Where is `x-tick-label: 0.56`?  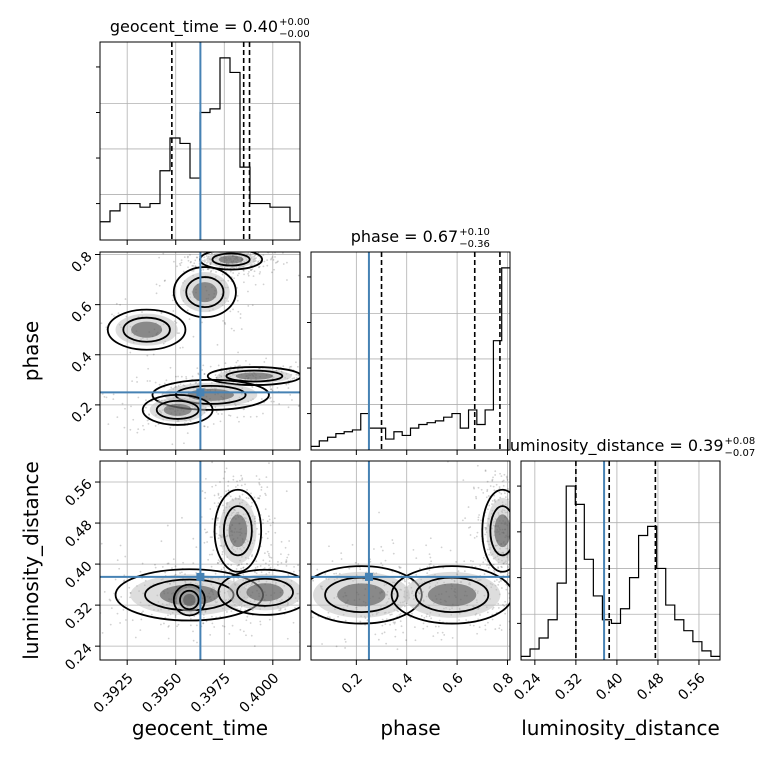 x-tick-label: 0.56 is located at coordinates (691, 686).